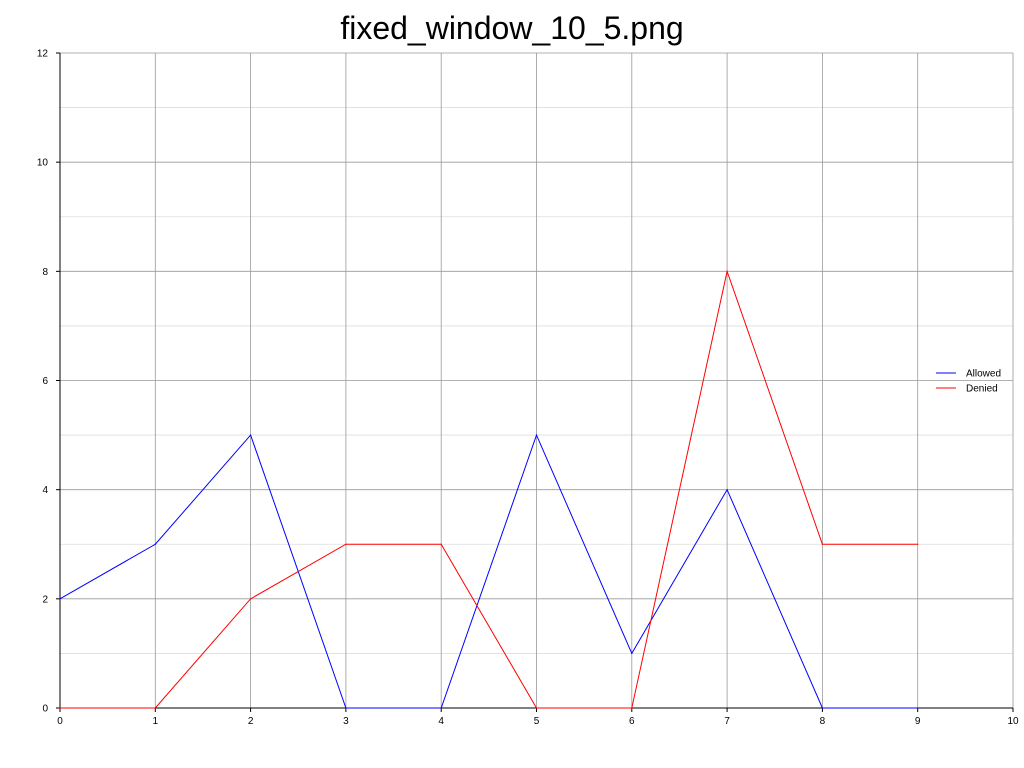 This screenshot has height=768, width=1024. Describe the element at coordinates (45, 599) in the screenshot. I see `y-tick-label: 2` at that location.